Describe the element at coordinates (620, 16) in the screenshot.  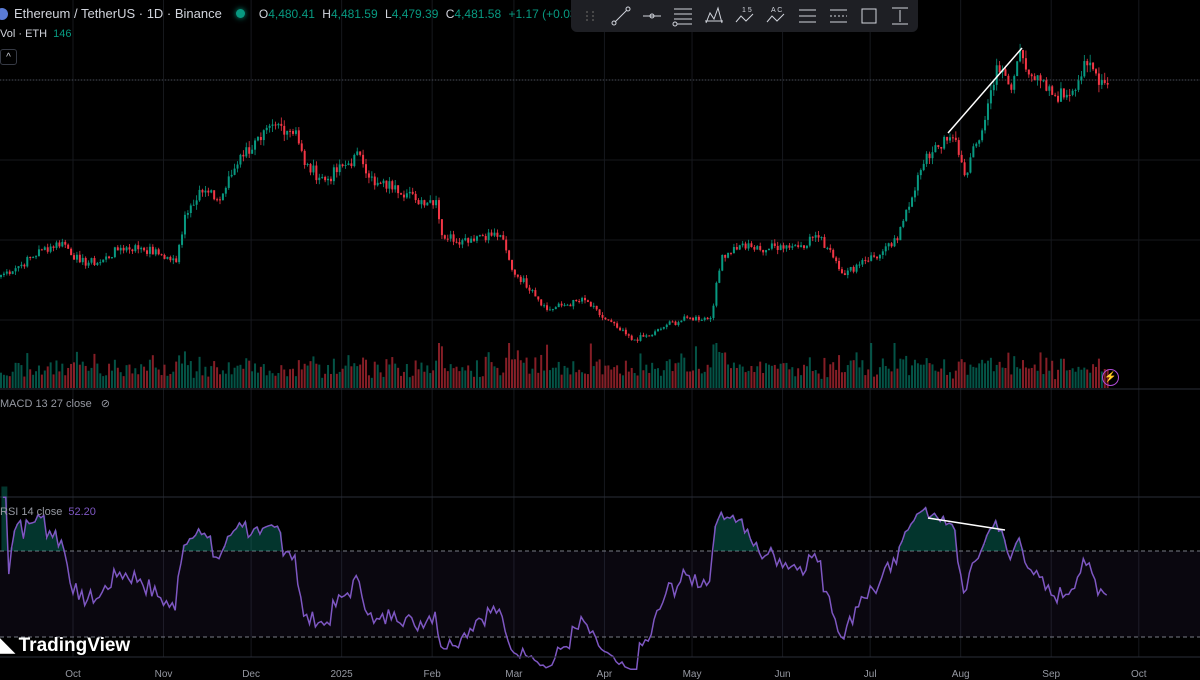
I see `trend-line-tool-icon` at that location.